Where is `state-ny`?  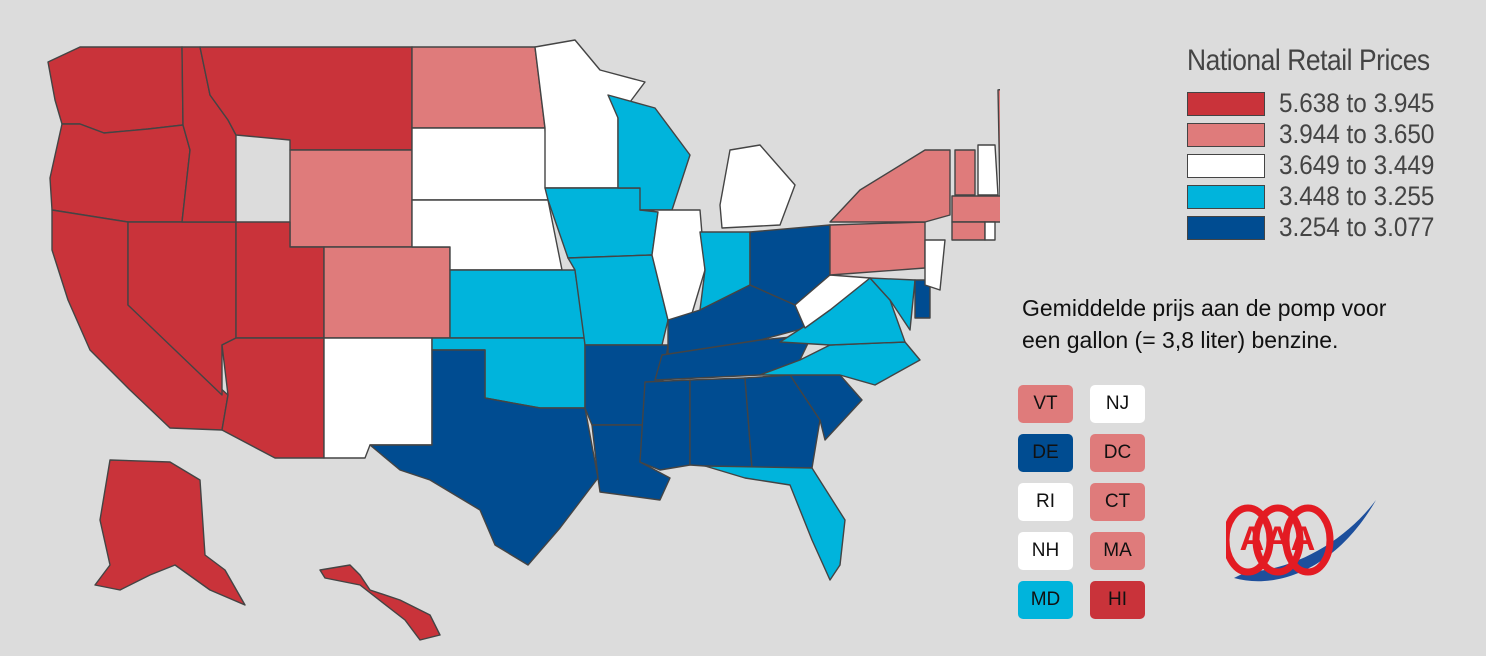
state-ny is located at coordinates (890, 186).